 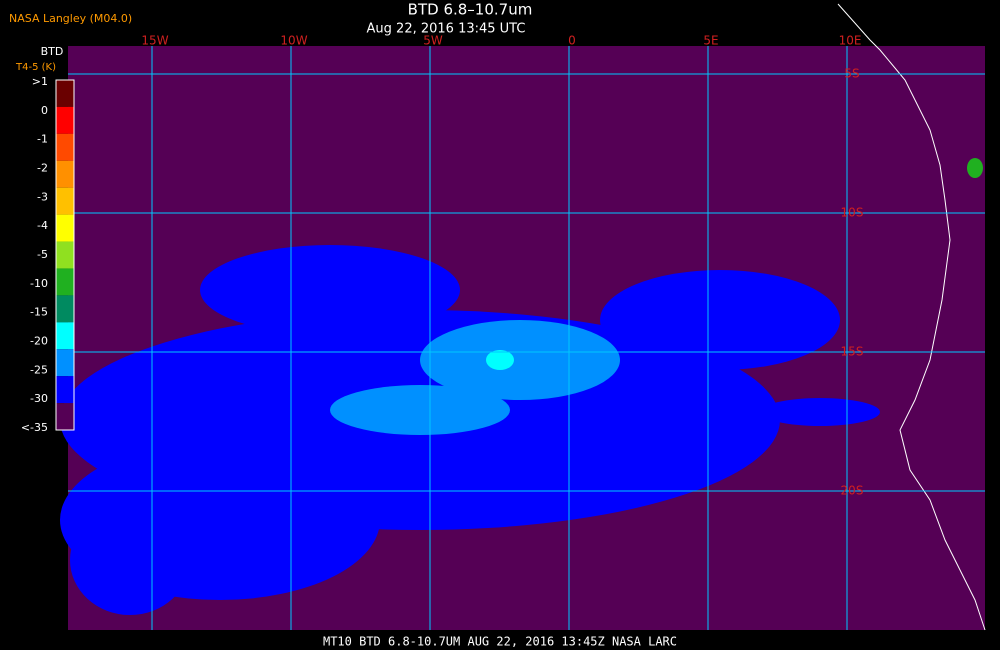 What do you see at coordinates (852, 352) in the screenshot?
I see `latitude-label: 15S` at bounding box center [852, 352].